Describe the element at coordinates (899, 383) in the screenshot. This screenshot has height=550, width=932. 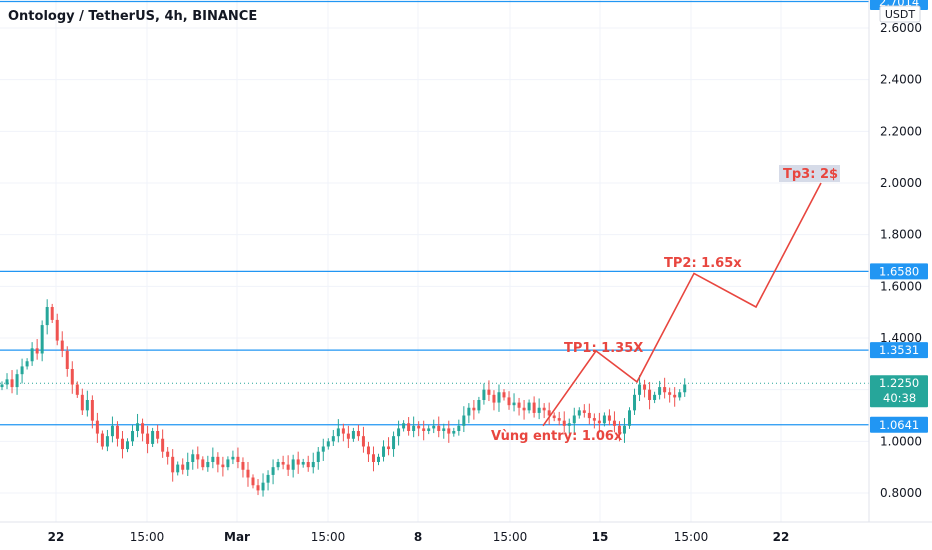
I see `last-price-label: 1.2250` at that location.